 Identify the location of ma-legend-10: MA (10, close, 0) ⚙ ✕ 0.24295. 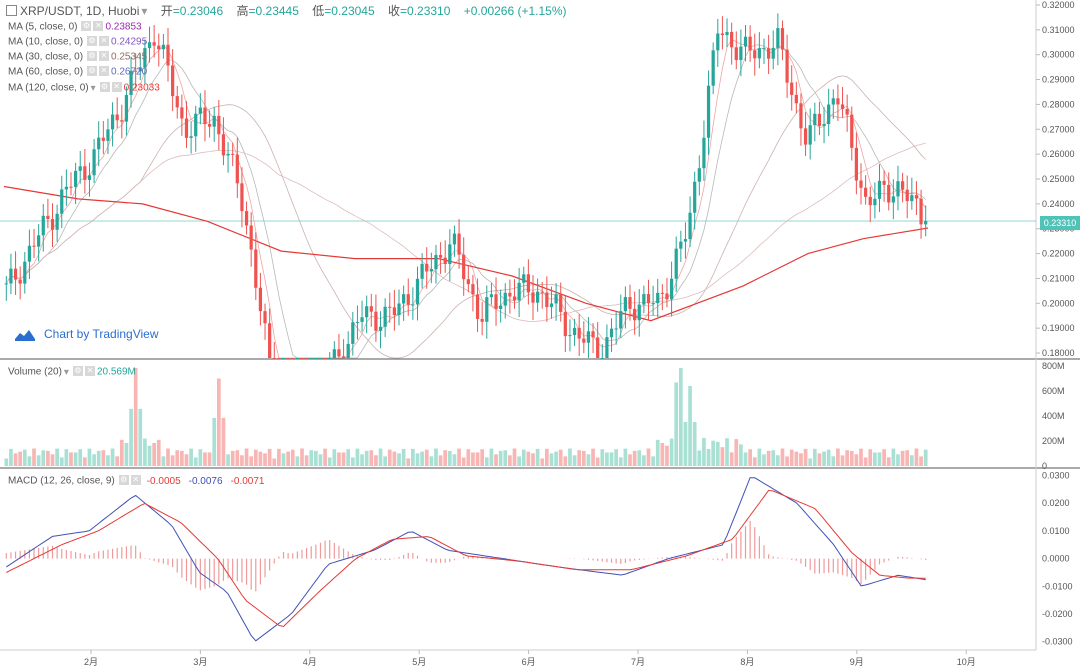
(77, 42).